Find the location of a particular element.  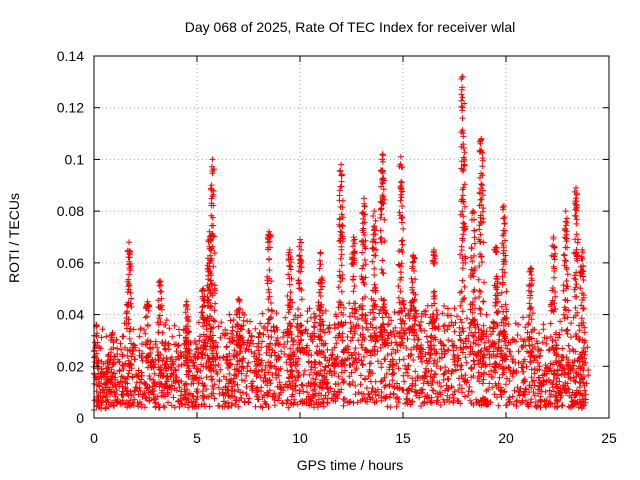

y-axis-label: ROTI / TECUs is located at coordinates (14, 238).